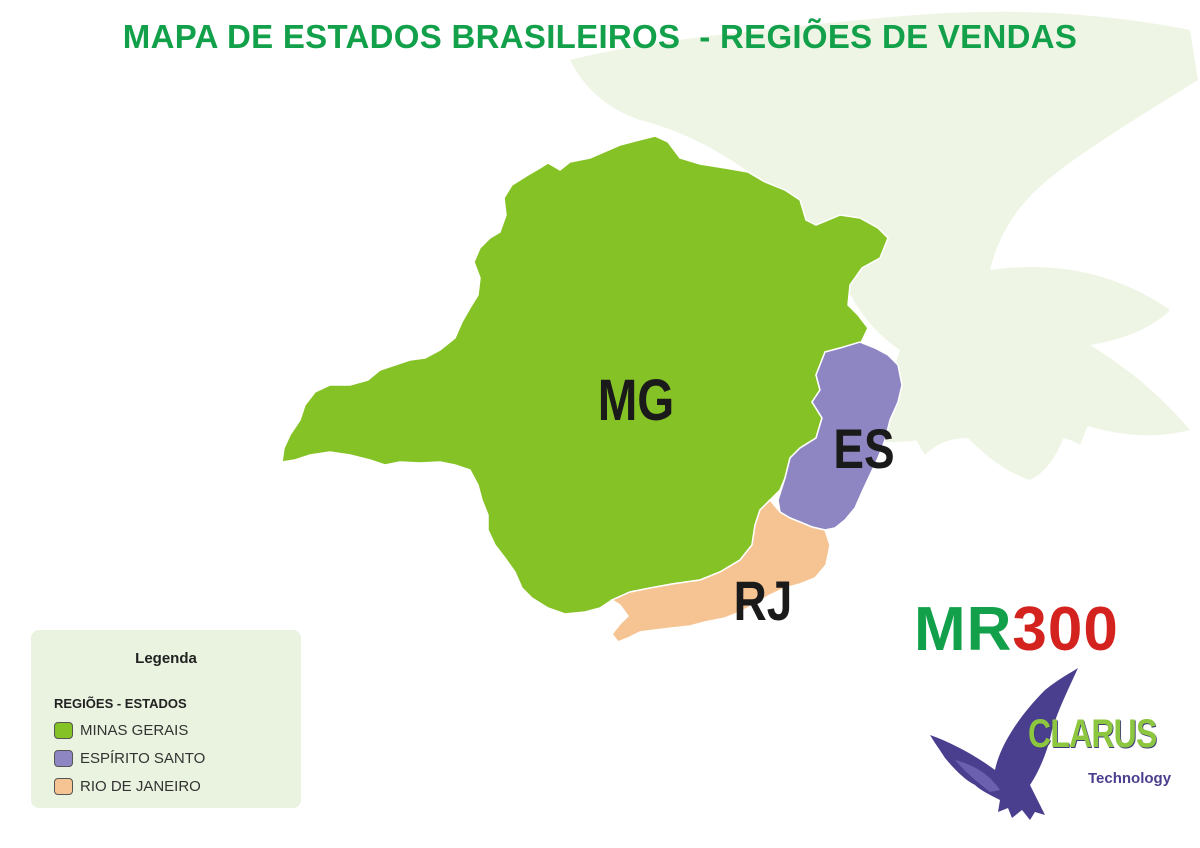 Image resolution: width=1200 pixels, height=848 pixels. What do you see at coordinates (1130, 778) in the screenshot?
I see `company-tagline: Technology` at bounding box center [1130, 778].